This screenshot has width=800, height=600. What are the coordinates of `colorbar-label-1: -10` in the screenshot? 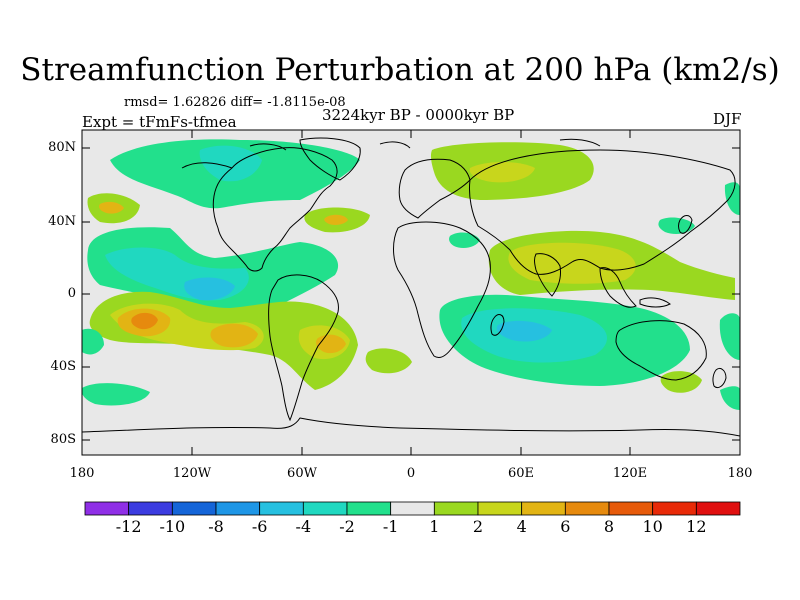 It's located at (172, 526).